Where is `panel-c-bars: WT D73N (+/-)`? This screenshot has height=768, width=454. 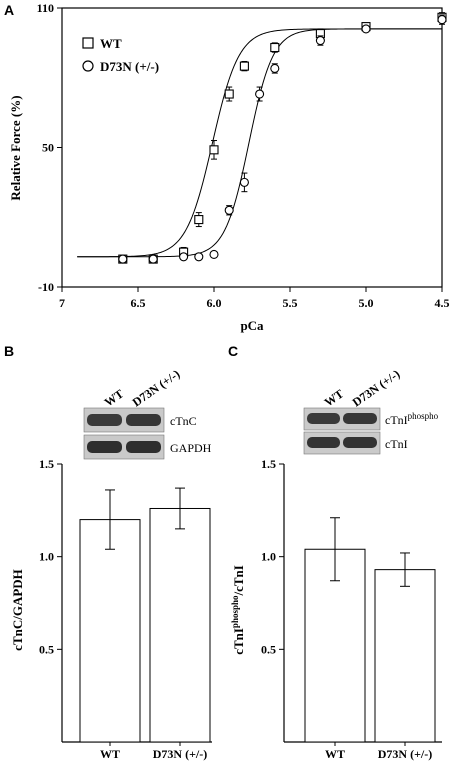
panel-c-bars: WT D73N (+/-) is located at coordinates (370, 639).